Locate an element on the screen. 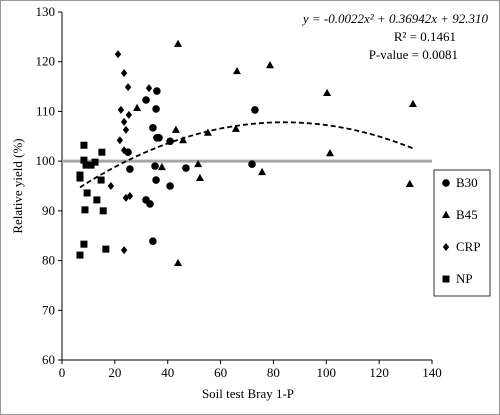 The height and width of the screenshot is (415, 500). legend-label: NP is located at coordinates (464, 278).